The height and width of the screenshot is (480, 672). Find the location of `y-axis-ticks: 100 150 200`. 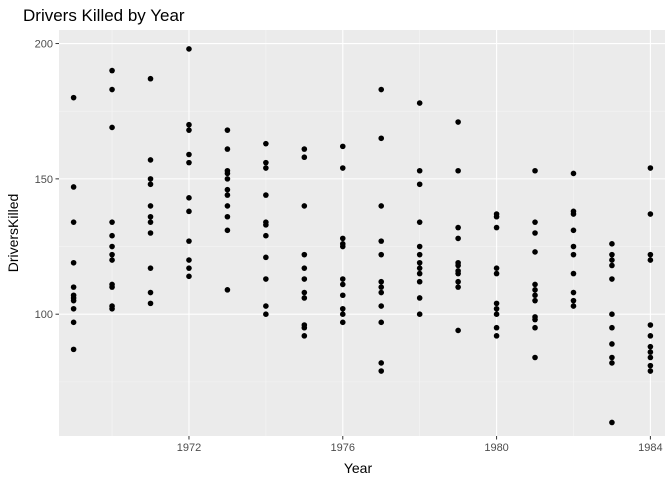

y-axis-ticks: 100 150 200 is located at coordinates (47, 180).